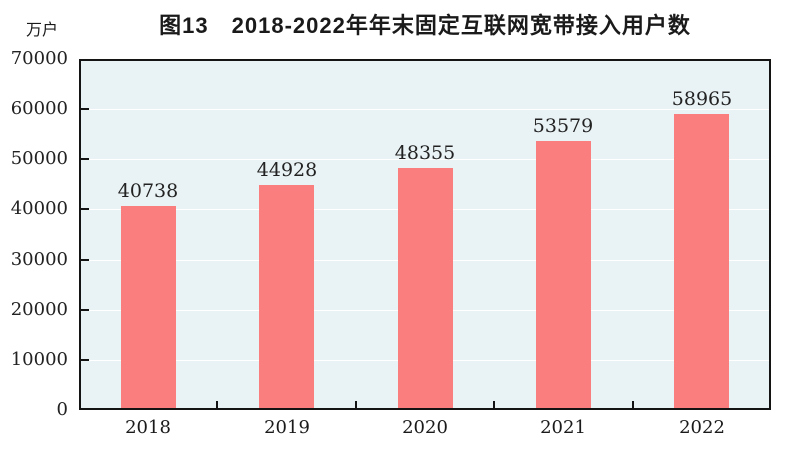  What do you see at coordinates (287, 170) in the screenshot?
I see `bar-value-label: 44928` at bounding box center [287, 170].